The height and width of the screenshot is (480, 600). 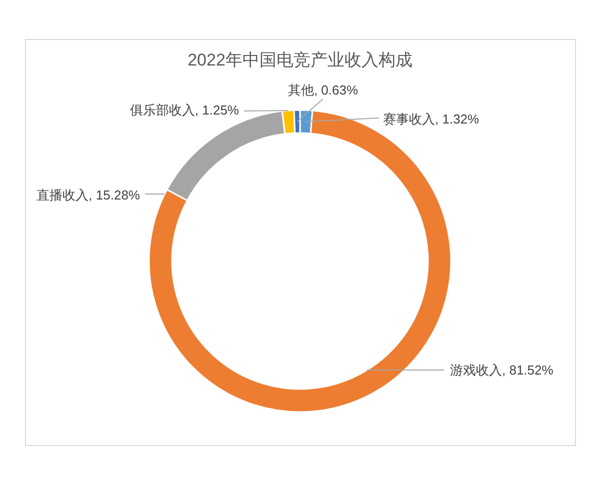 I want to click on title: 2022年中国电竞产业收入构成, so click(x=300, y=60).